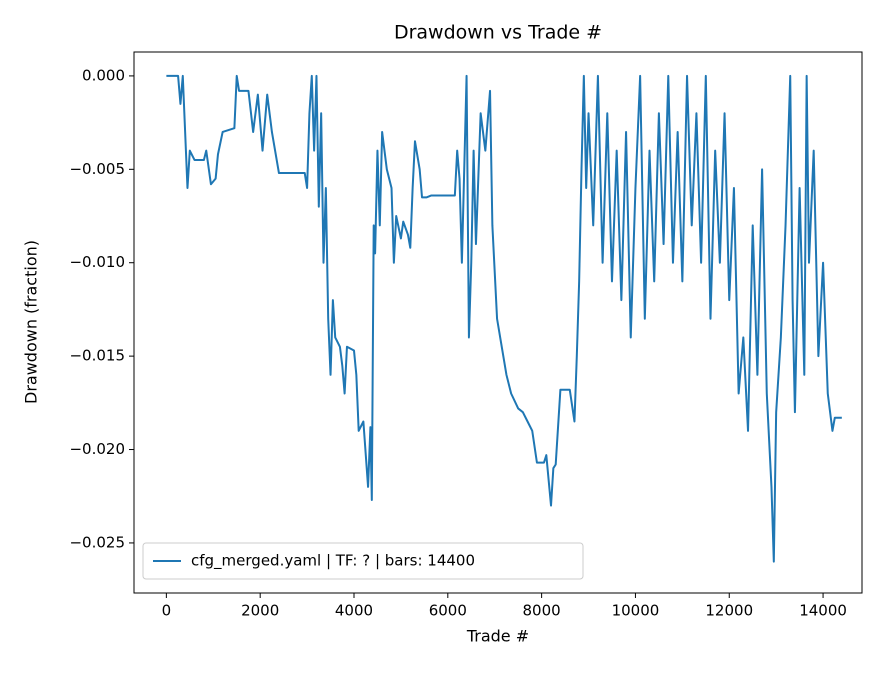 The height and width of the screenshot is (676, 896). What do you see at coordinates (823, 611) in the screenshot?
I see `x-tick-label: 14000` at bounding box center [823, 611].